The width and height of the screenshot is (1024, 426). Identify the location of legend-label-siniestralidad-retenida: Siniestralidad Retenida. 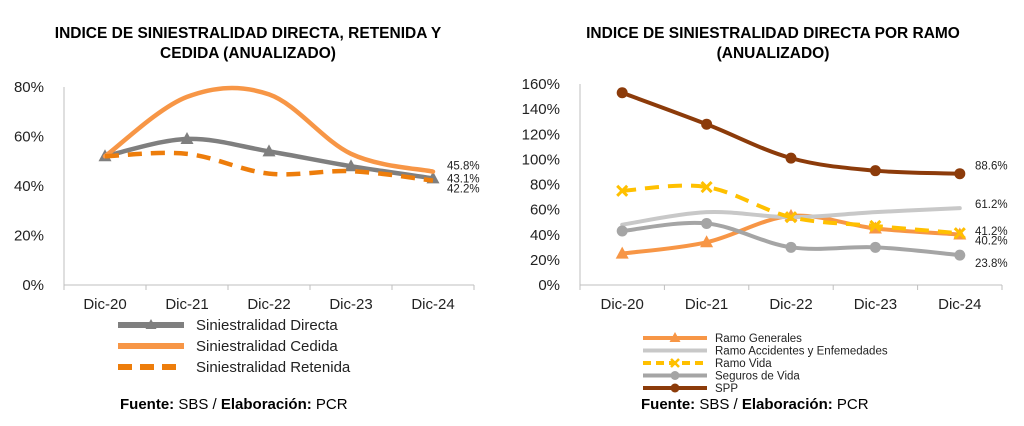
(273, 367).